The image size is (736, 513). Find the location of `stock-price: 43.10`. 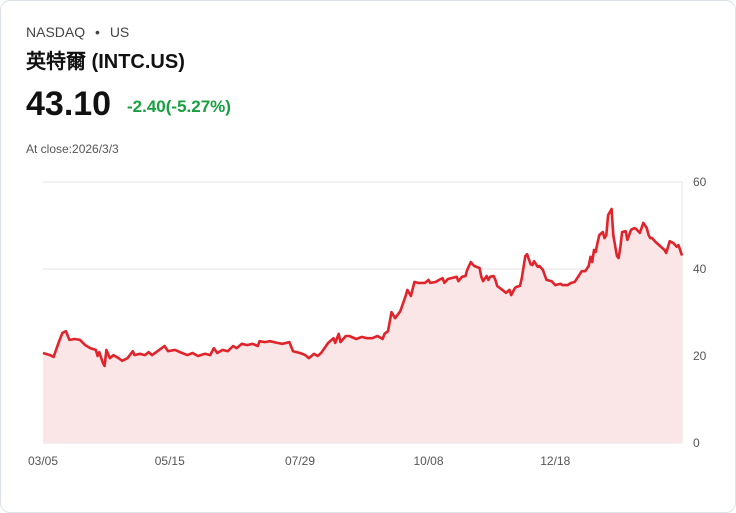

stock-price: 43.10 is located at coordinates (69, 104).